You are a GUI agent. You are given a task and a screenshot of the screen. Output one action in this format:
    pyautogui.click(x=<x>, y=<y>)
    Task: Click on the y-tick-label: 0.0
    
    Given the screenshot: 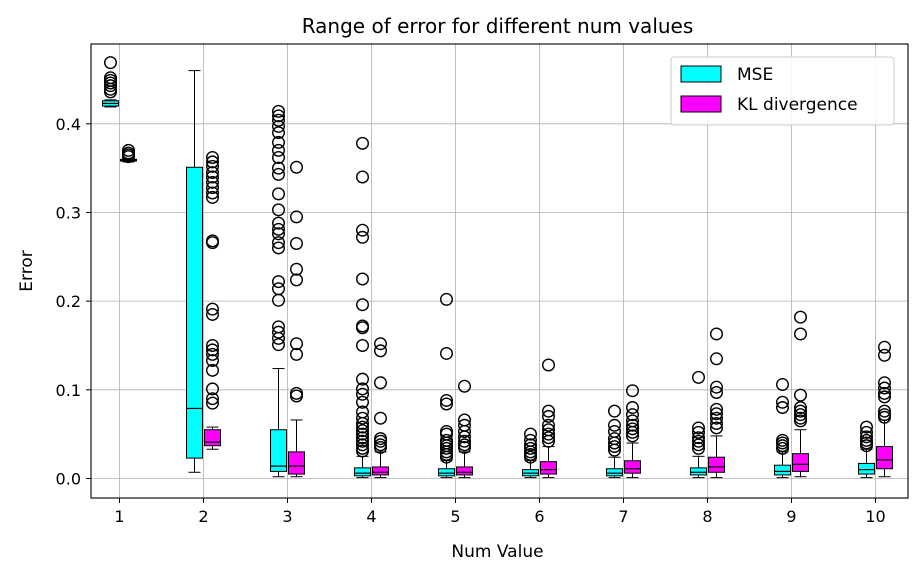 What is the action you would take?
    pyautogui.click(x=68, y=478)
    